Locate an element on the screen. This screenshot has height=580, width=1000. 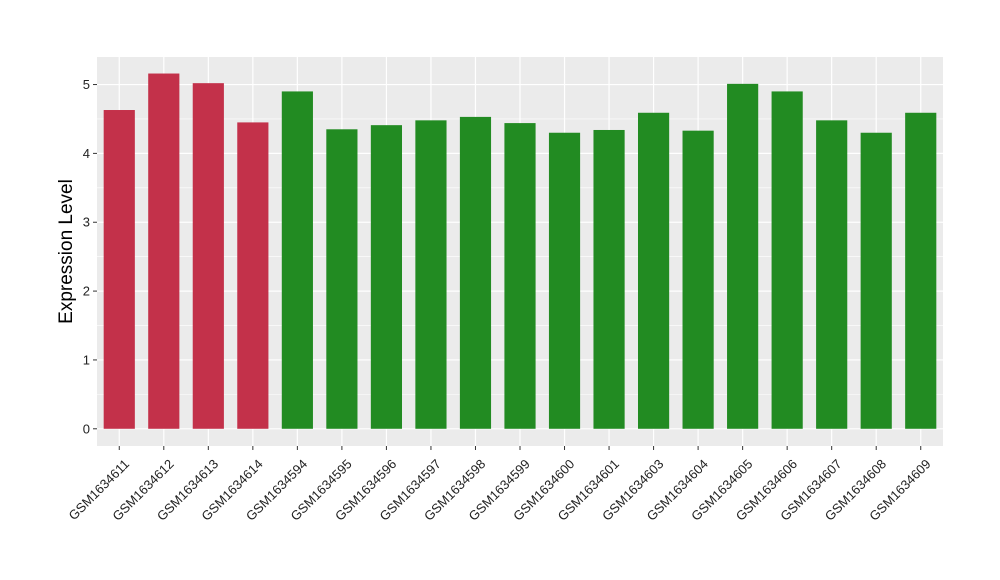
bar-GSM1634613 is located at coordinates (208, 256).